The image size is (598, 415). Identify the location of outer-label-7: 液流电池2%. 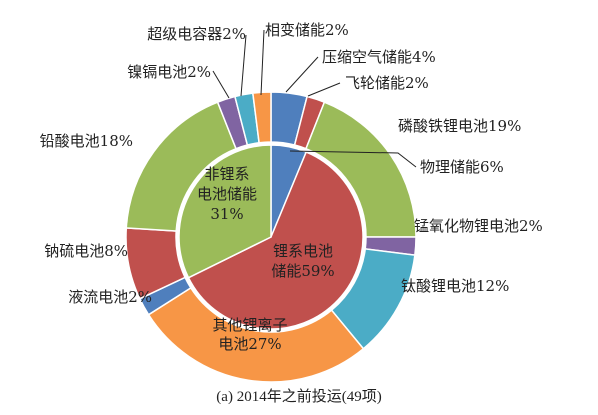
(110, 297).